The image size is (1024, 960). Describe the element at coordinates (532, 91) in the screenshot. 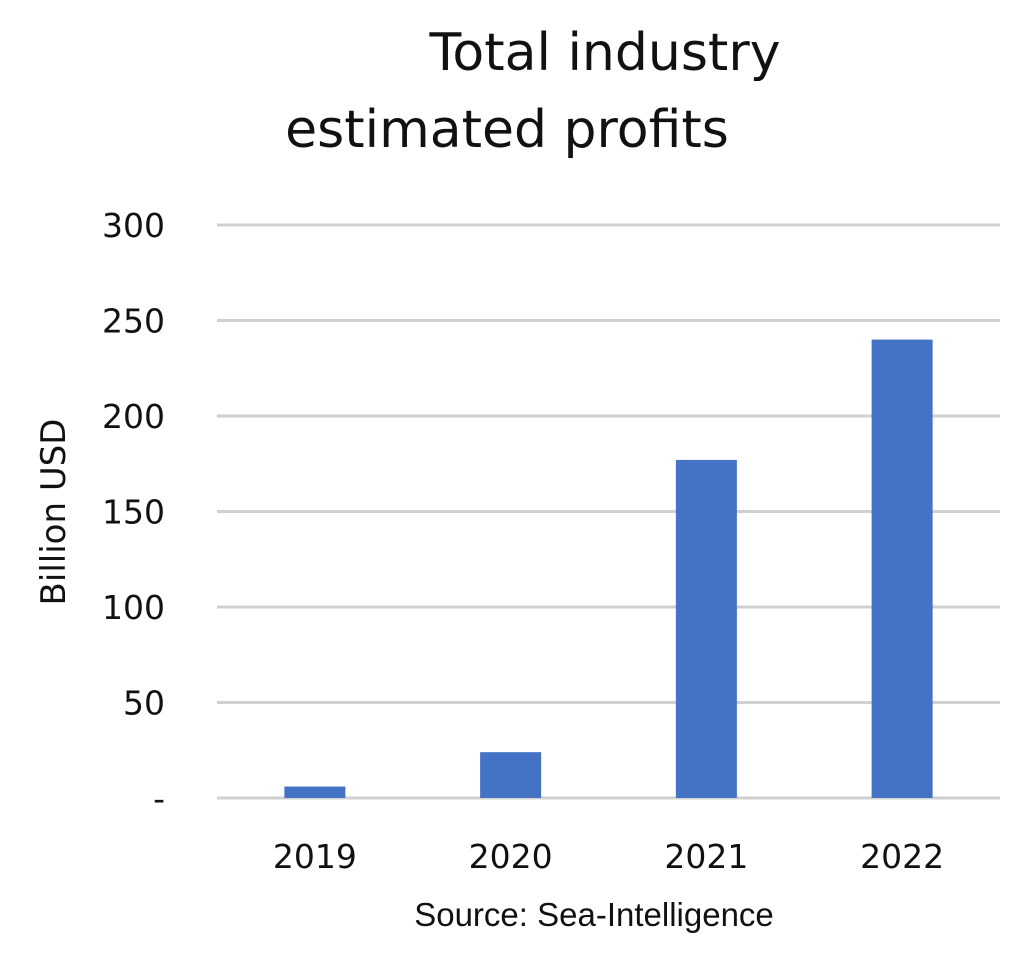

I see `chart-title: Total industry estimated profits` at that location.